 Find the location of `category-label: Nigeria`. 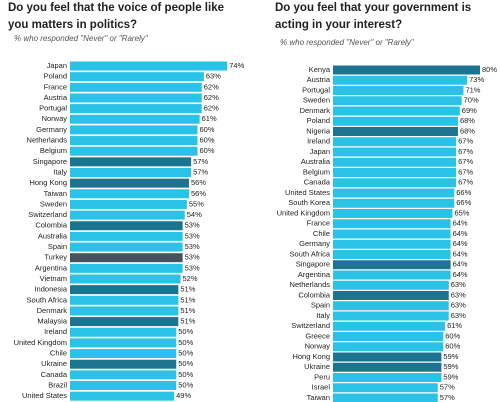

category-label: Nigeria is located at coordinates (318, 130).